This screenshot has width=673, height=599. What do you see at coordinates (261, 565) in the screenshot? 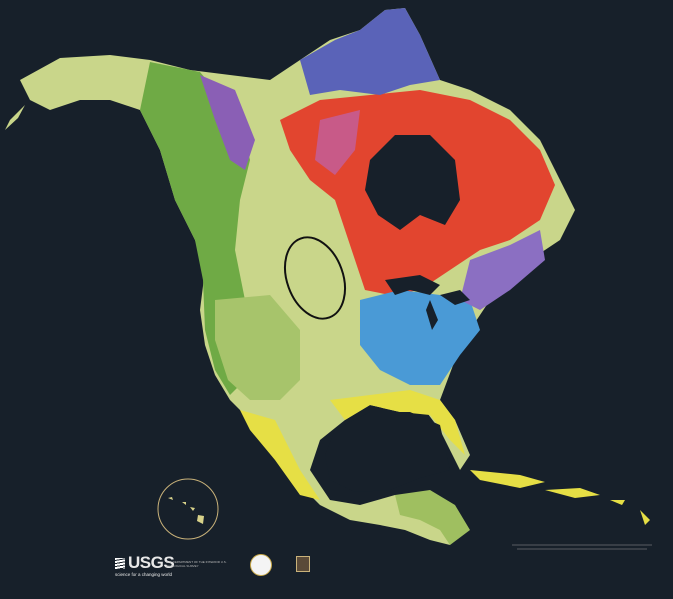
I see `survey-seal-icon` at bounding box center [261, 565].